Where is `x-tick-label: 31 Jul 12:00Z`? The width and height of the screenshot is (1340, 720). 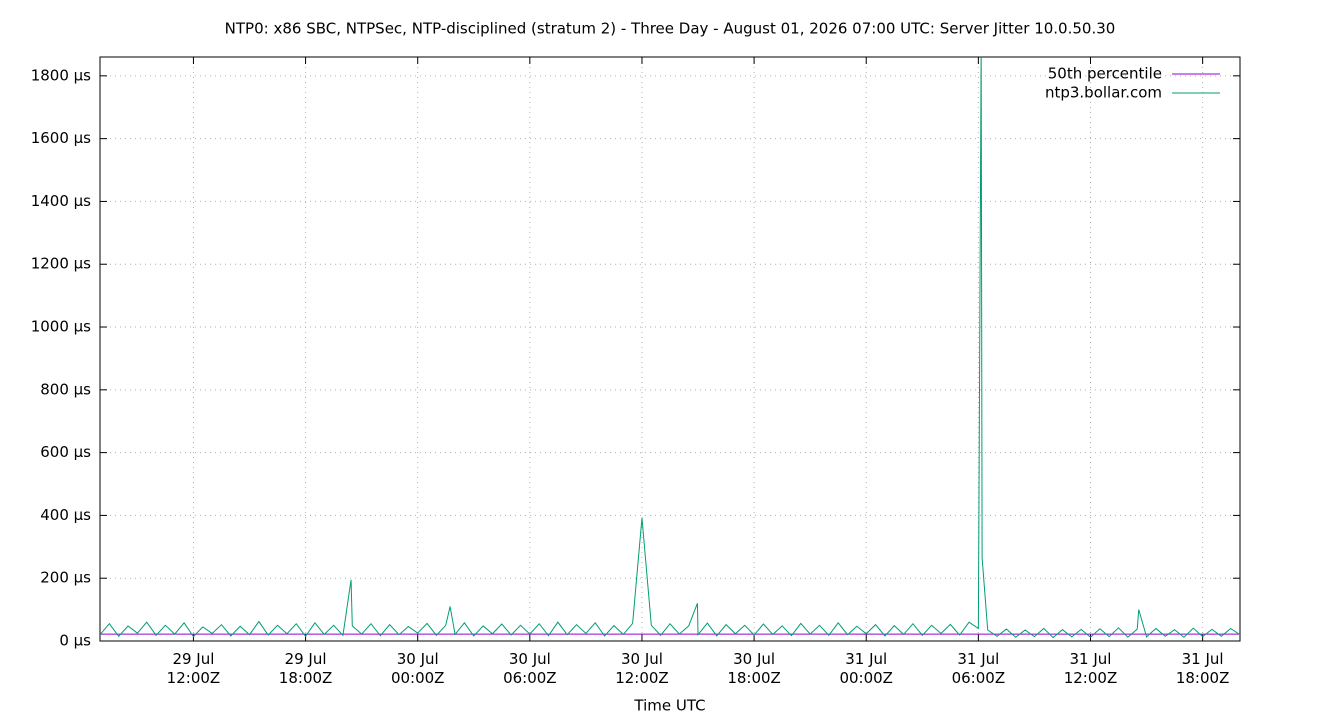
x-tick-label: 31 Jul 12:00Z is located at coordinates (1090, 668).